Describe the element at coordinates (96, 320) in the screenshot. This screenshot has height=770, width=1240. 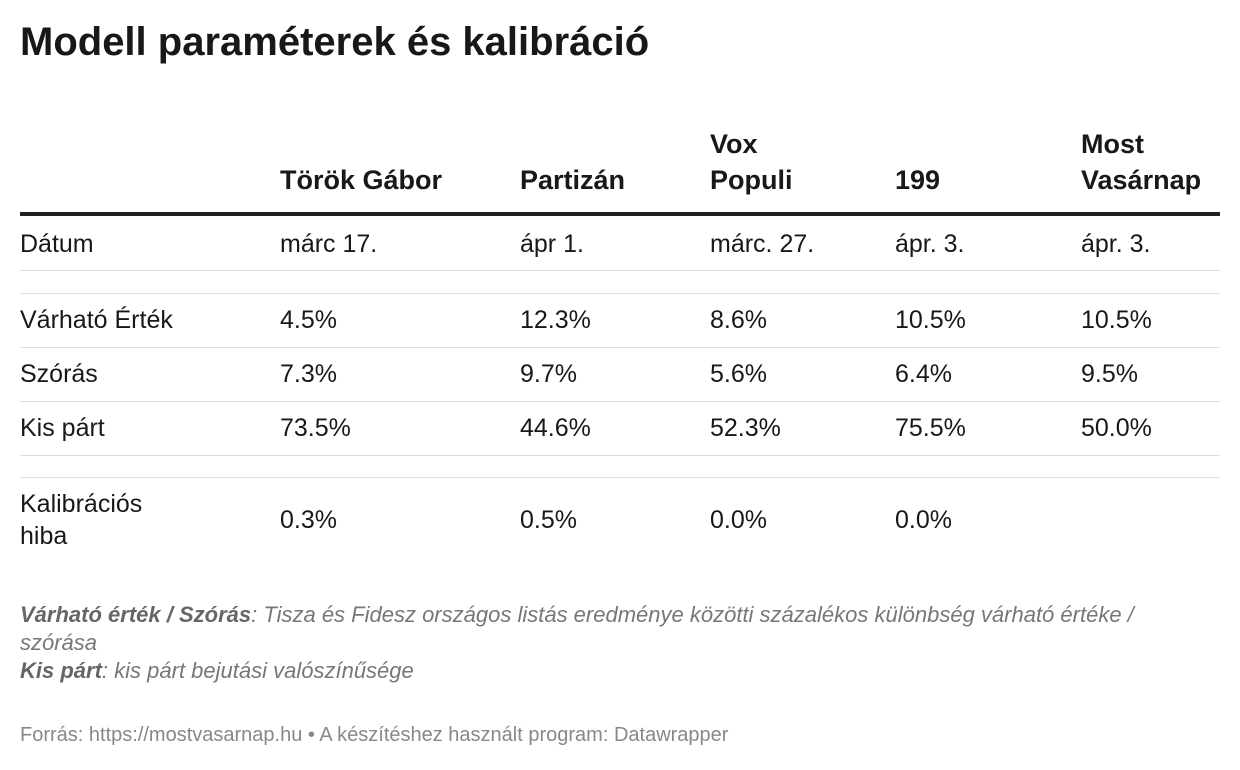
I see `row-label: Várható Érték` at that location.